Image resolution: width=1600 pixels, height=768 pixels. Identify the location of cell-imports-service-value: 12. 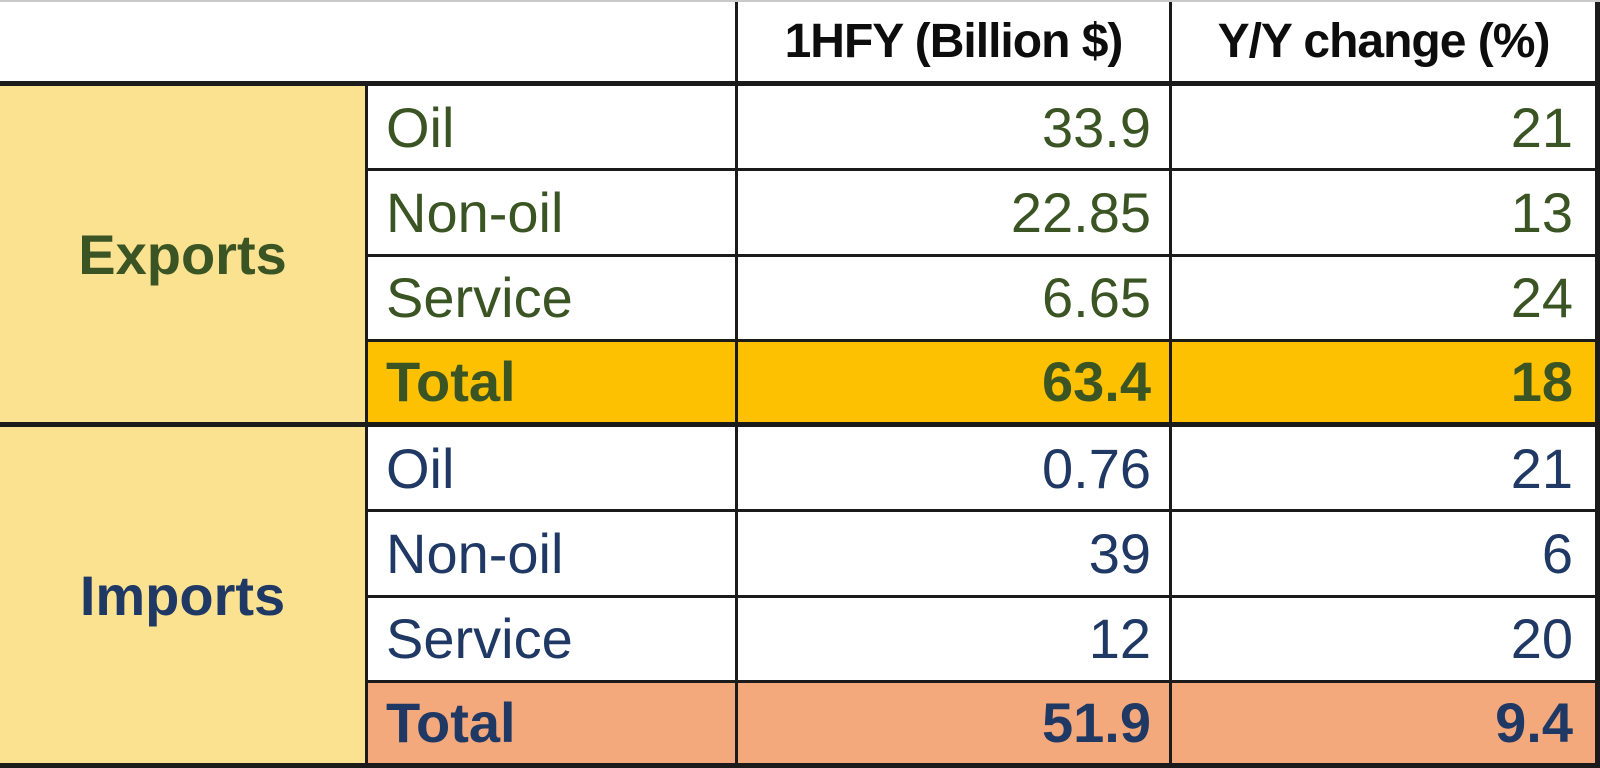
(955, 640).